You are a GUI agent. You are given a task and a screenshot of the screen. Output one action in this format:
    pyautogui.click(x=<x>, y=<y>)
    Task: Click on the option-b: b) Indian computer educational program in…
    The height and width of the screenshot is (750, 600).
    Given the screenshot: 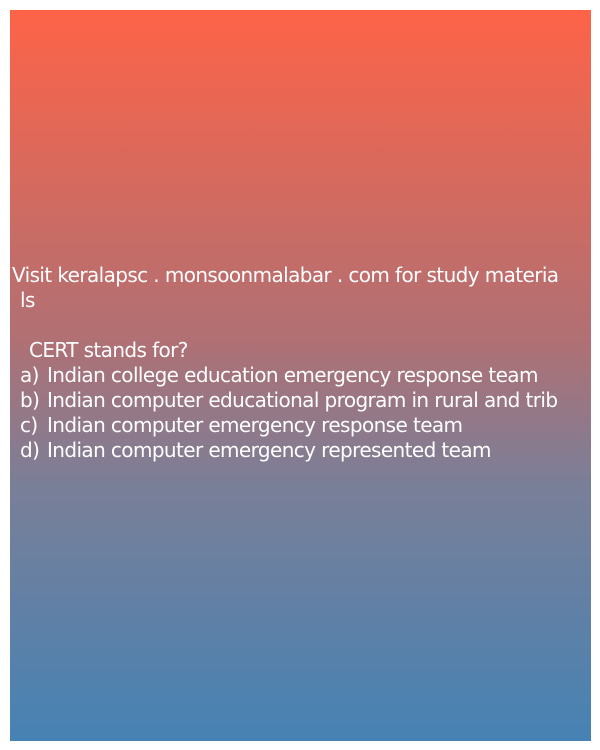 What is the action you would take?
    pyautogui.click(x=301, y=400)
    